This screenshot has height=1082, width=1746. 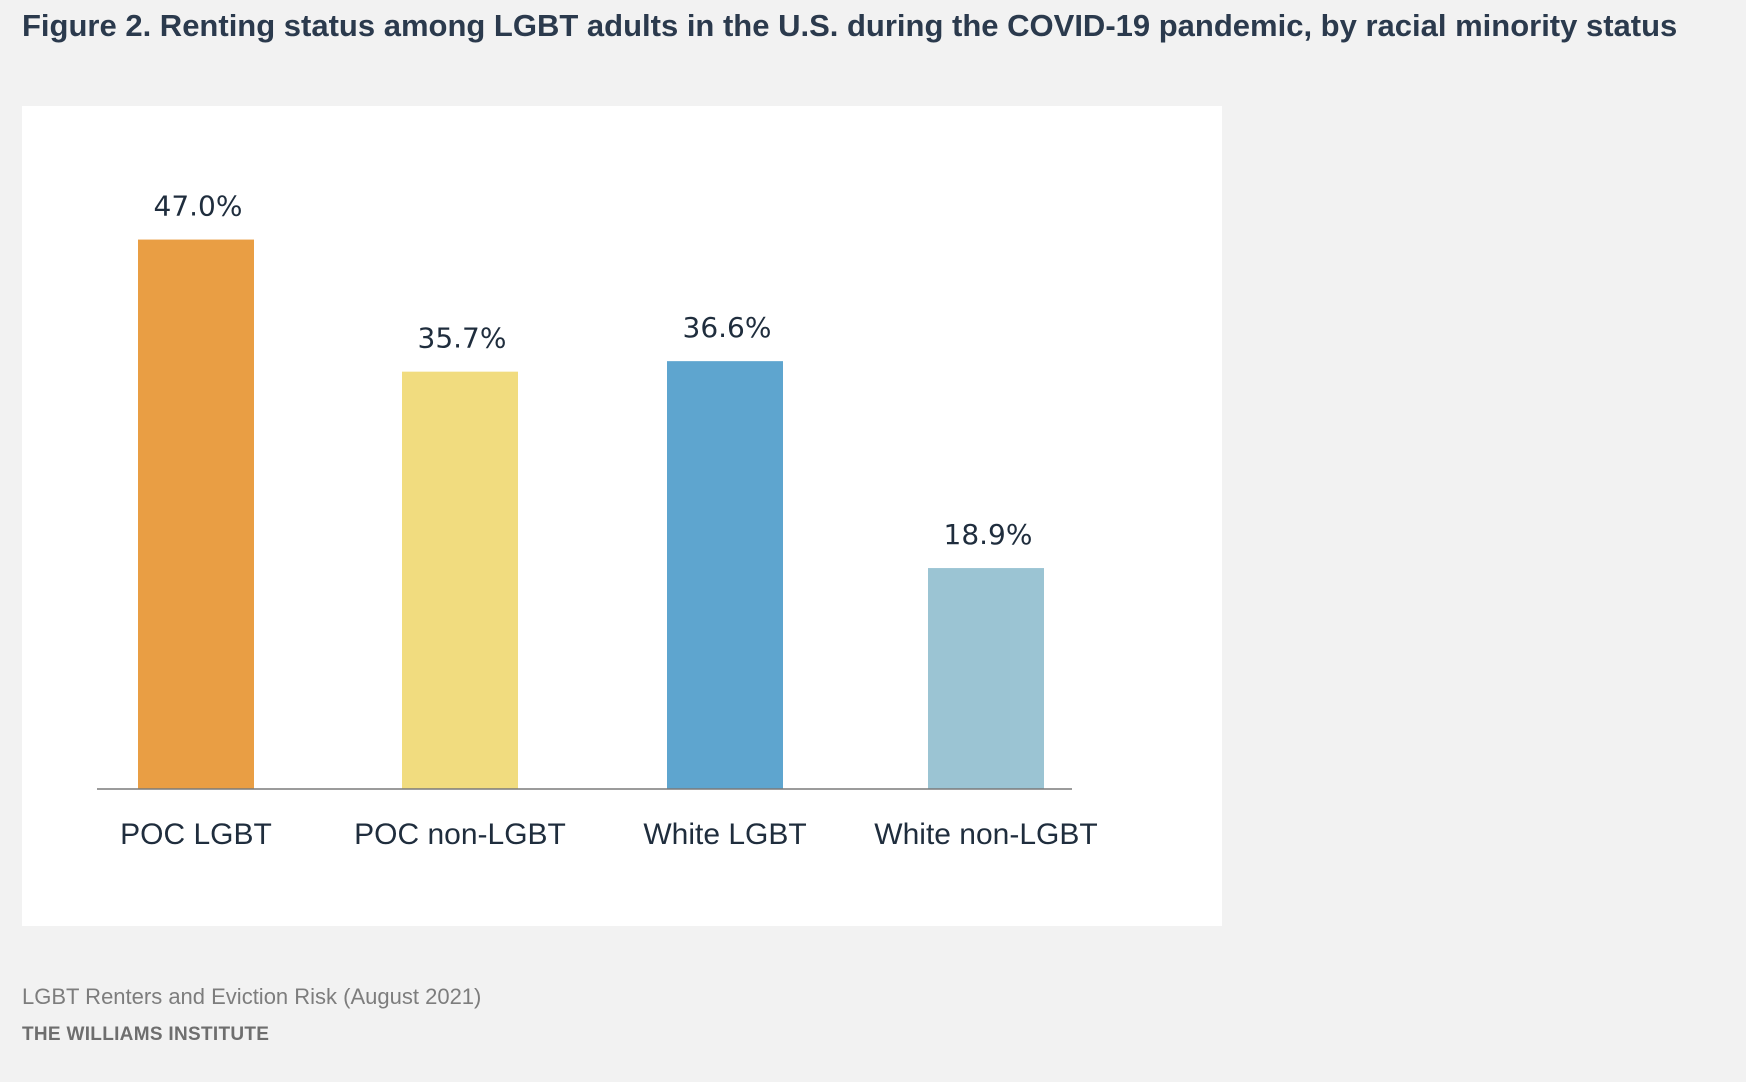 I want to click on value-label-poc-lgbt: 47.0%, so click(x=198, y=206).